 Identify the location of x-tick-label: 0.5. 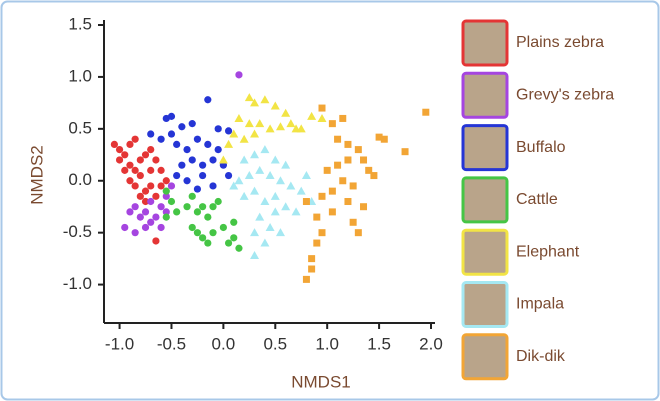
(275, 343).